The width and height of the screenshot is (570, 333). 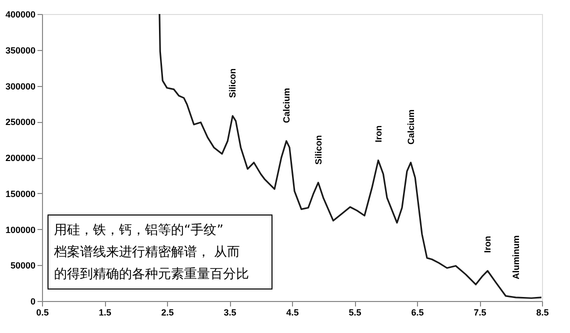 What do you see at coordinates (542, 313) in the screenshot?
I see `x-tick-label: 8.5` at bounding box center [542, 313].